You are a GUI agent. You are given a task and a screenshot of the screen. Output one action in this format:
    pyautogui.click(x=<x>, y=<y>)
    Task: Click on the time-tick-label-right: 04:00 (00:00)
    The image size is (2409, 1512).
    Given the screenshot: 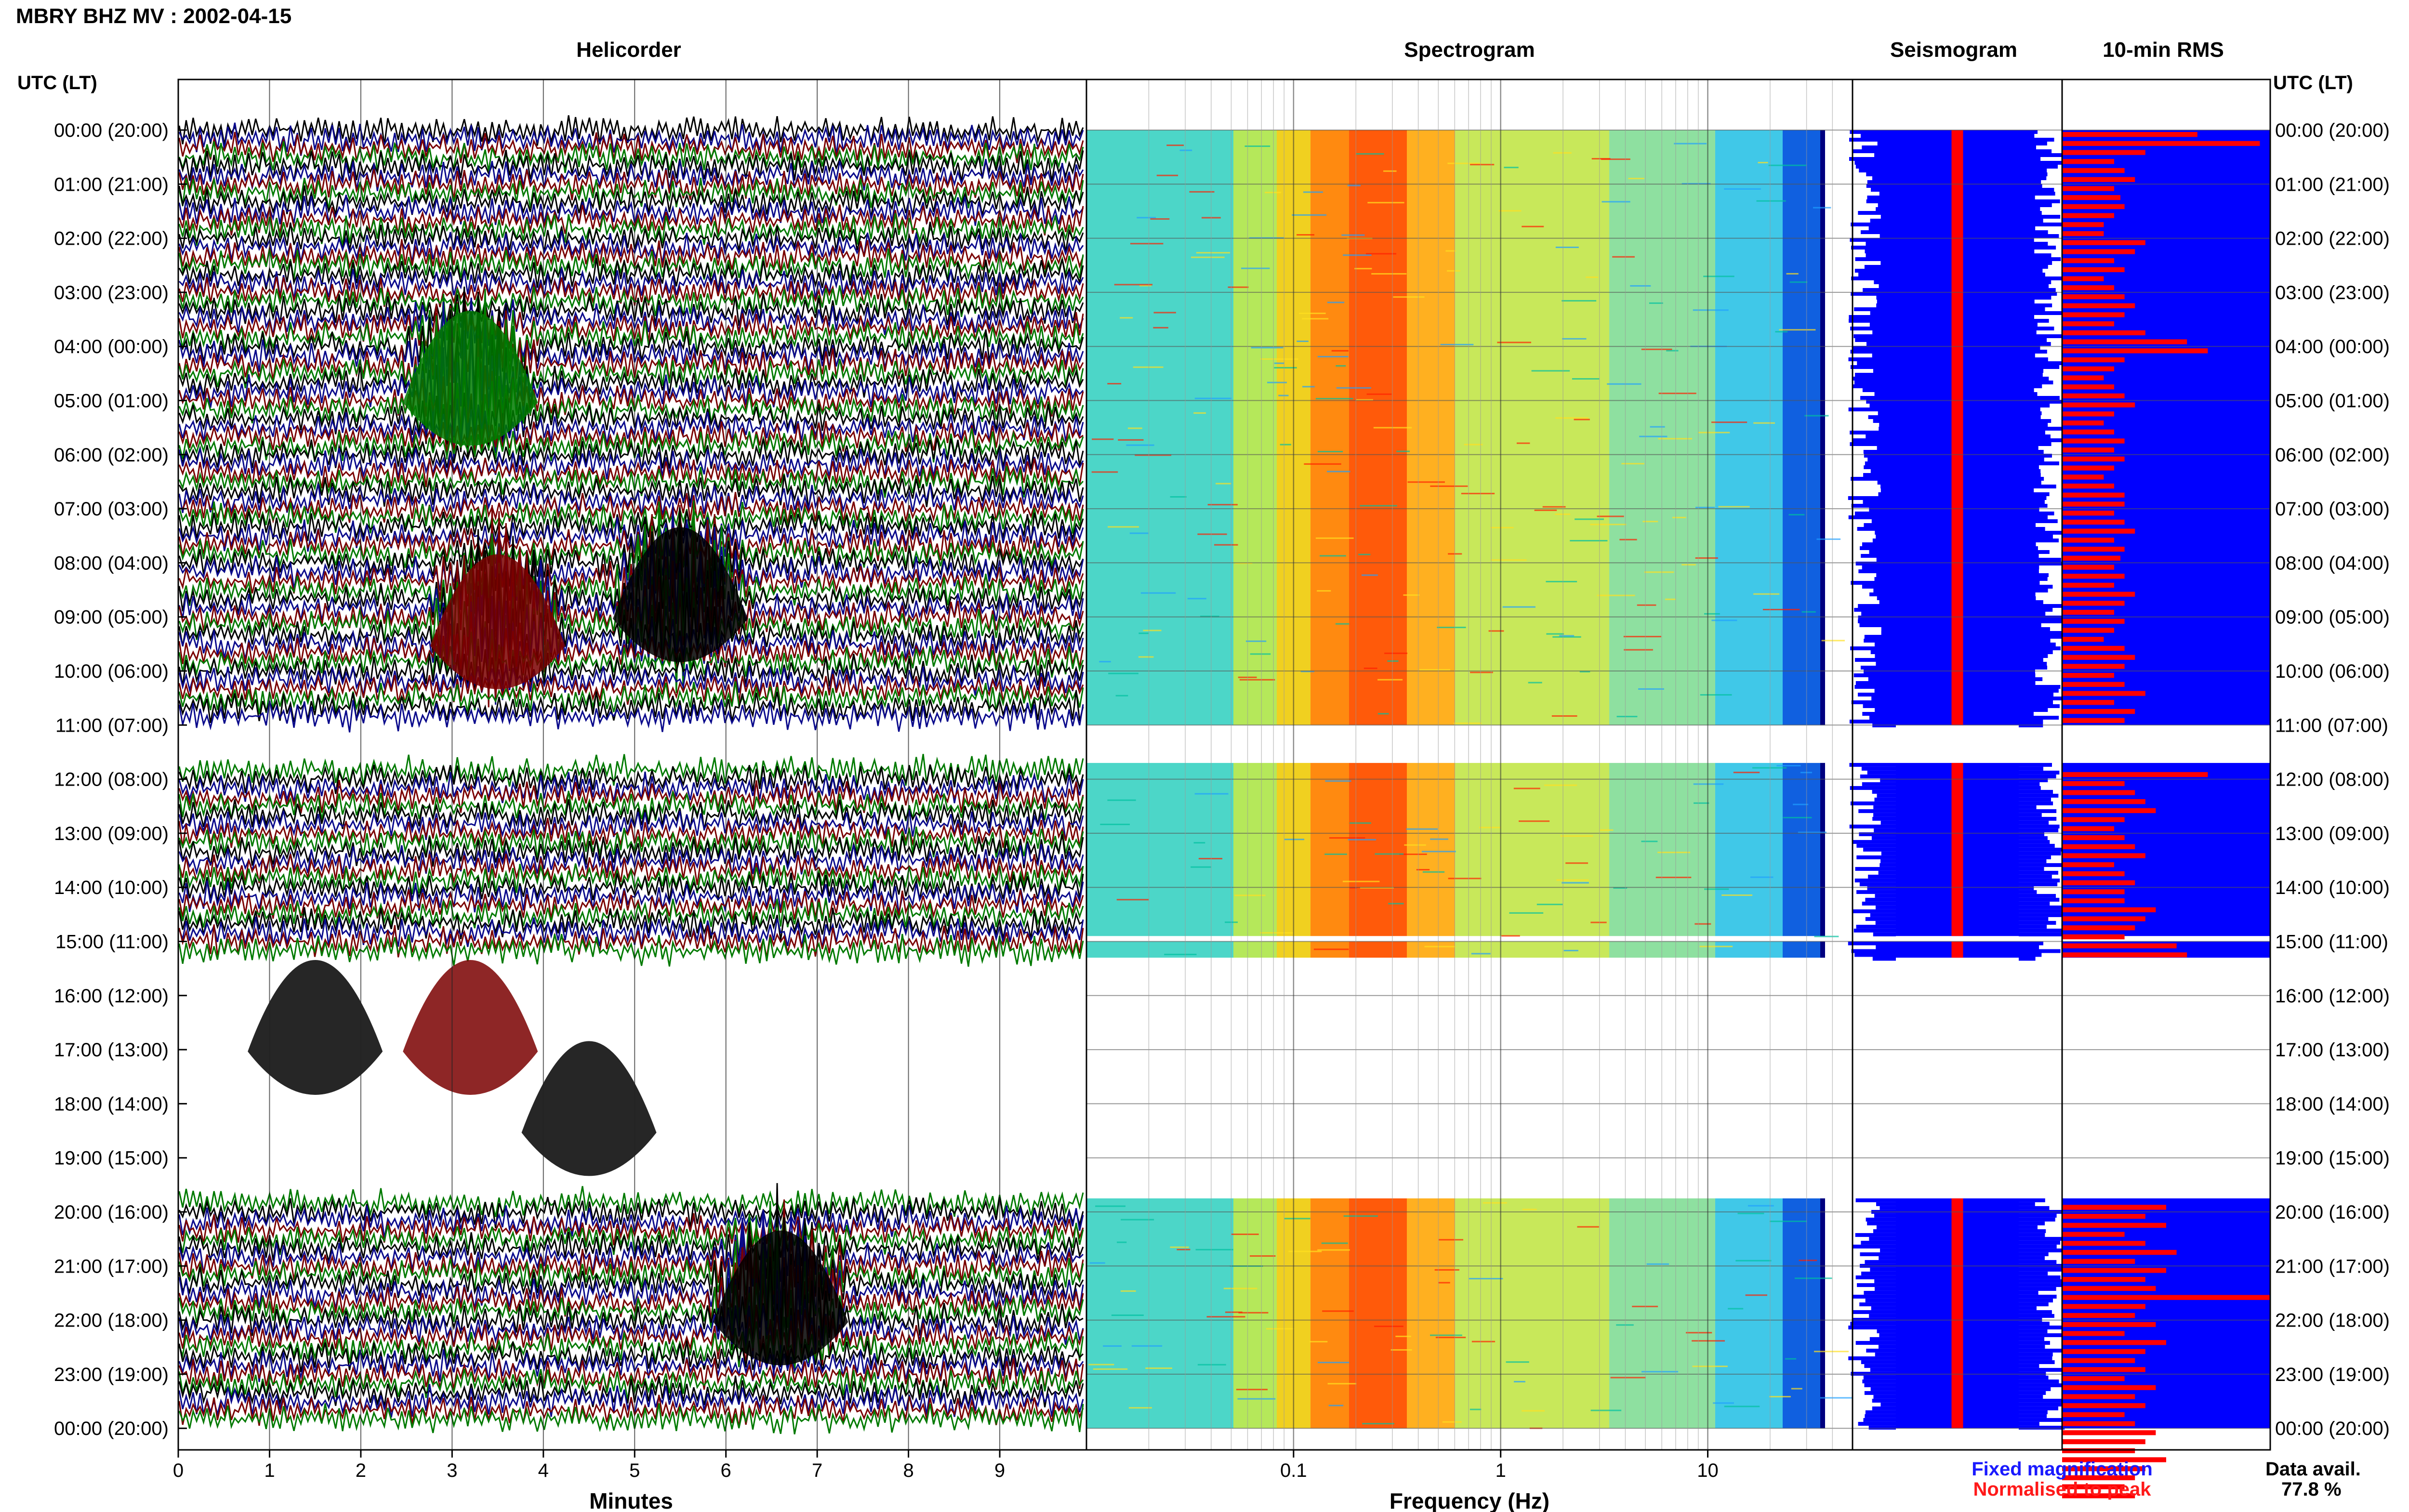 What is the action you would take?
    pyautogui.click(x=2332, y=346)
    